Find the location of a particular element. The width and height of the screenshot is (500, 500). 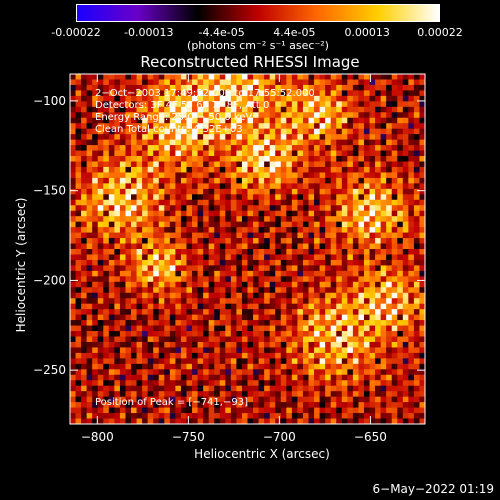

colorbar is located at coordinates (258, 13).